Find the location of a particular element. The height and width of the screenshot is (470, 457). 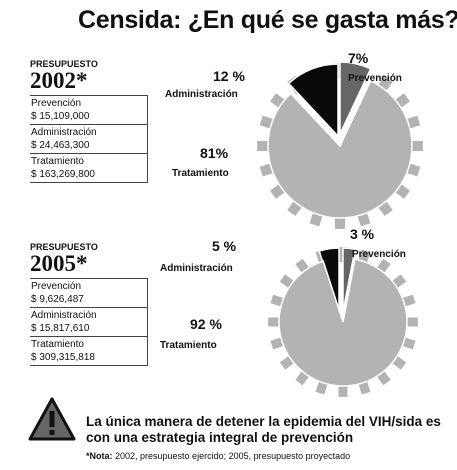

pie-2005-cat-administracion: Administración is located at coordinates (196, 268).